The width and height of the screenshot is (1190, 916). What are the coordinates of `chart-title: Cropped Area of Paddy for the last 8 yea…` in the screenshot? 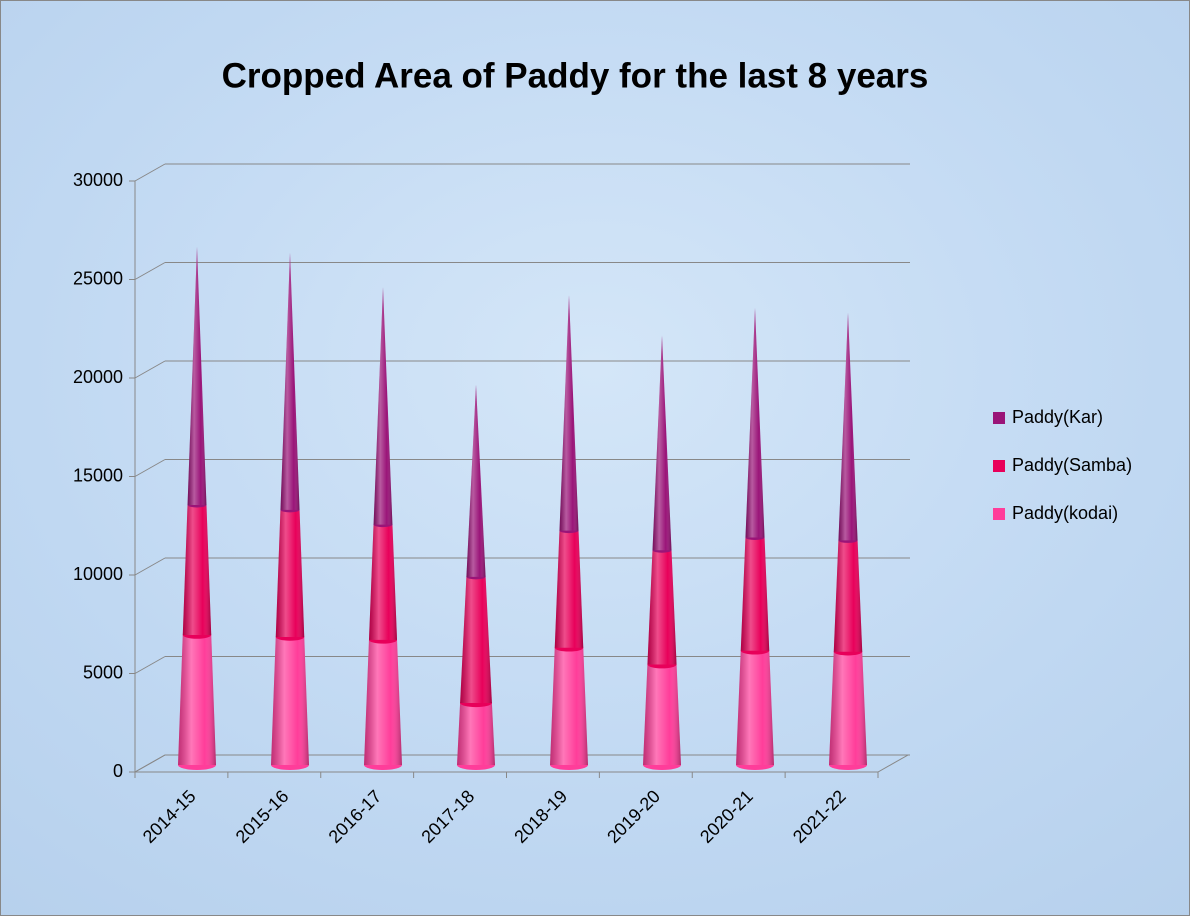 It's located at (575, 75).